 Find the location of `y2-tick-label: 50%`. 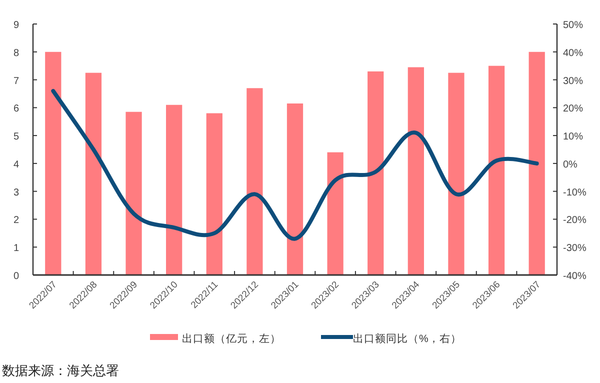

y2-tick-label: 50% is located at coordinates (573, 25).